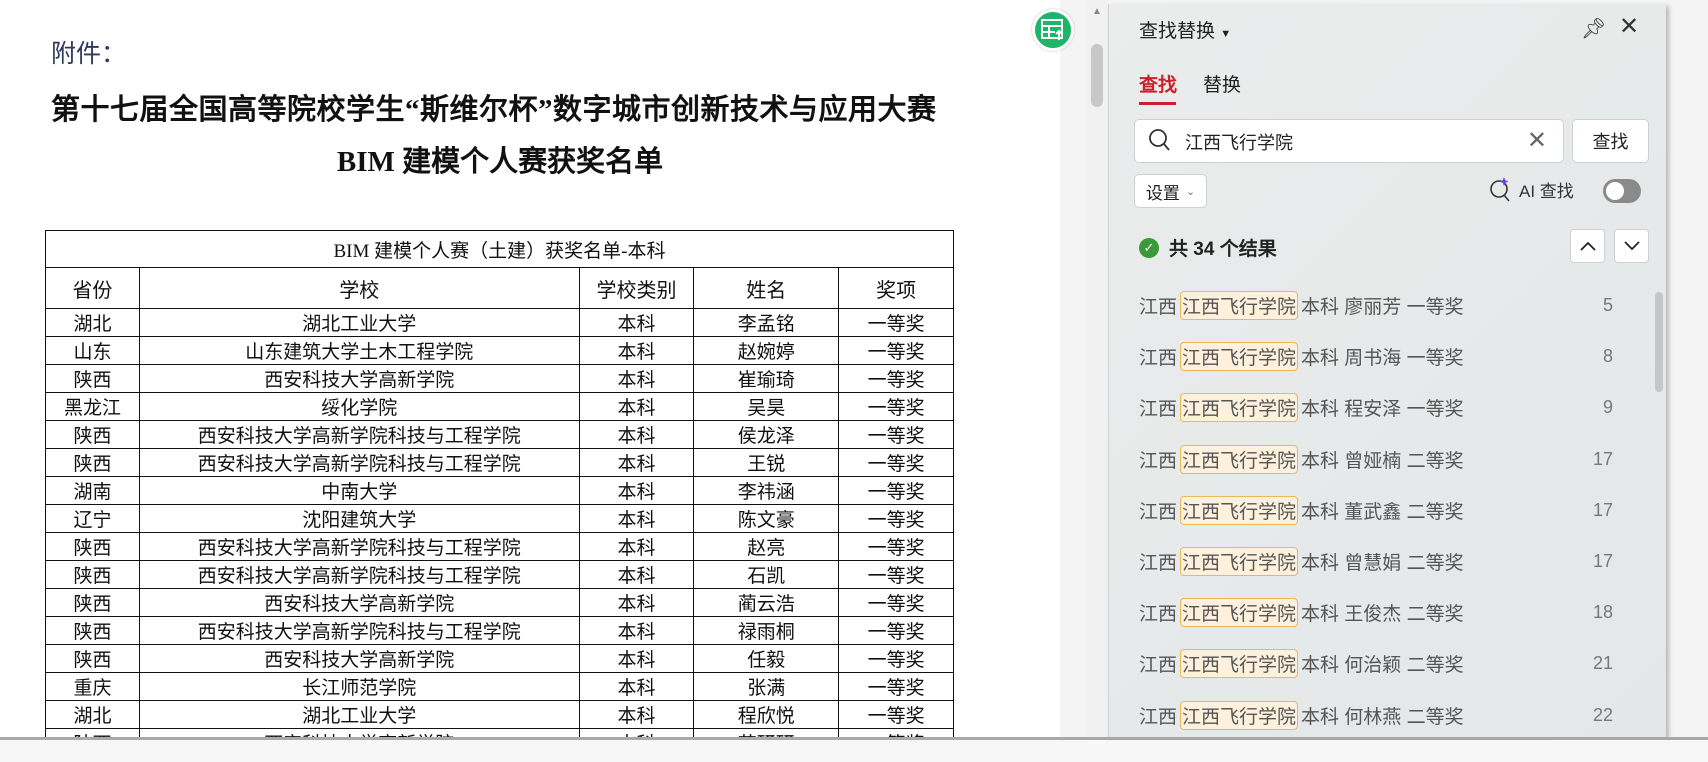 This screenshot has width=1708, height=762. I want to click on document-title: 第十七届全国高等院校学生“斯维尔杯”数字城市创新技术与应用大赛, so click(494, 110).